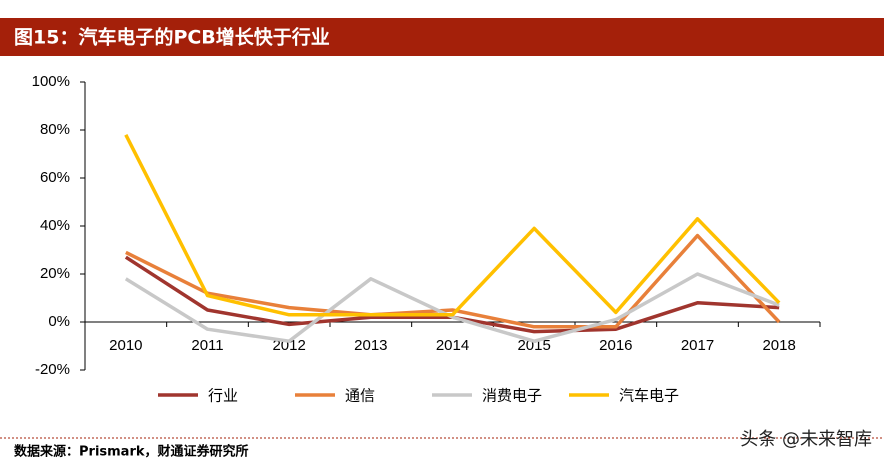 The image size is (884, 465). What do you see at coordinates (59, 321) in the screenshot?
I see `y-tick-label: 0%` at bounding box center [59, 321].